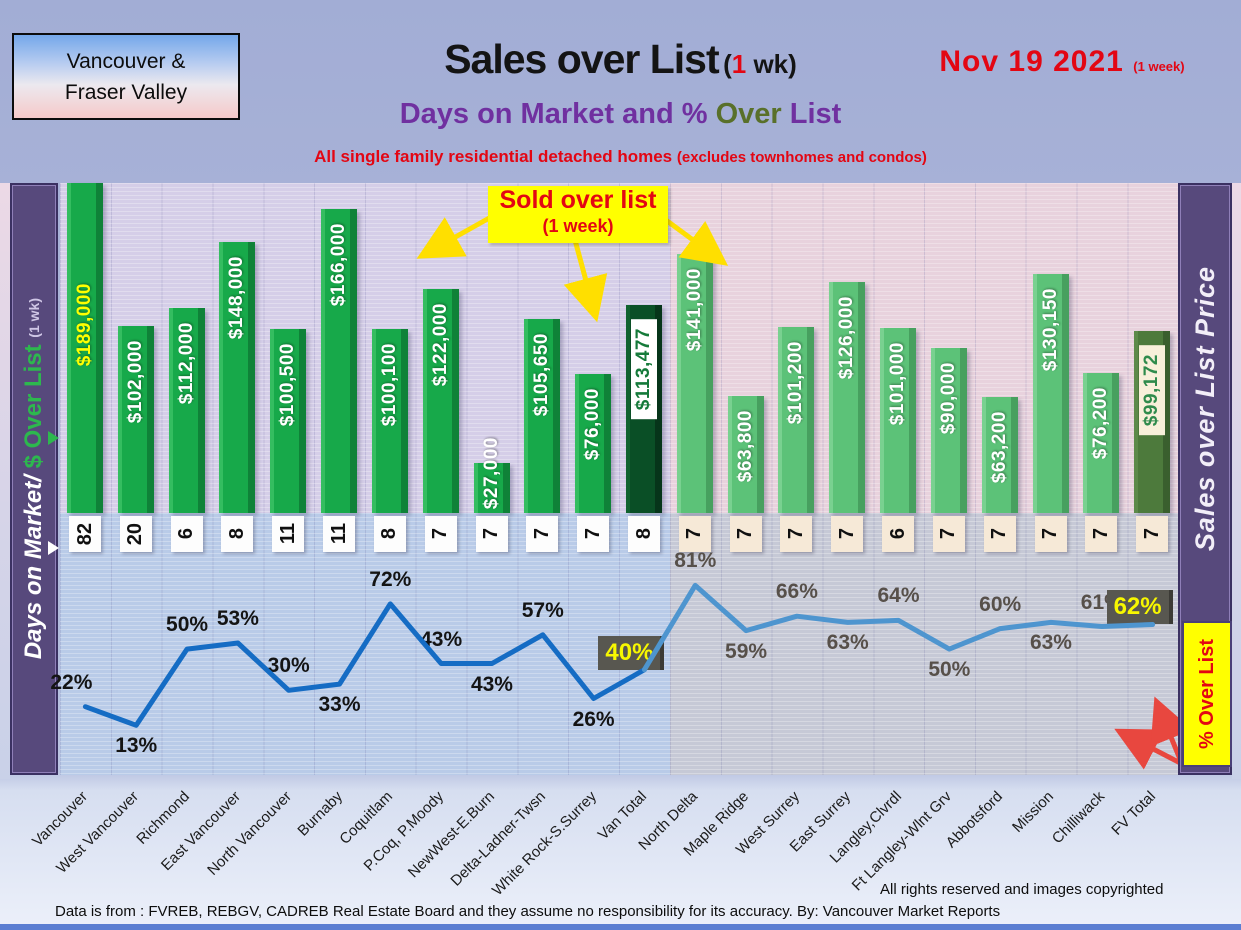 This screenshot has height=930, width=1241. Describe the element at coordinates (767, 823) in the screenshot. I see `x-label-west-surrey: West Surrey` at that location.